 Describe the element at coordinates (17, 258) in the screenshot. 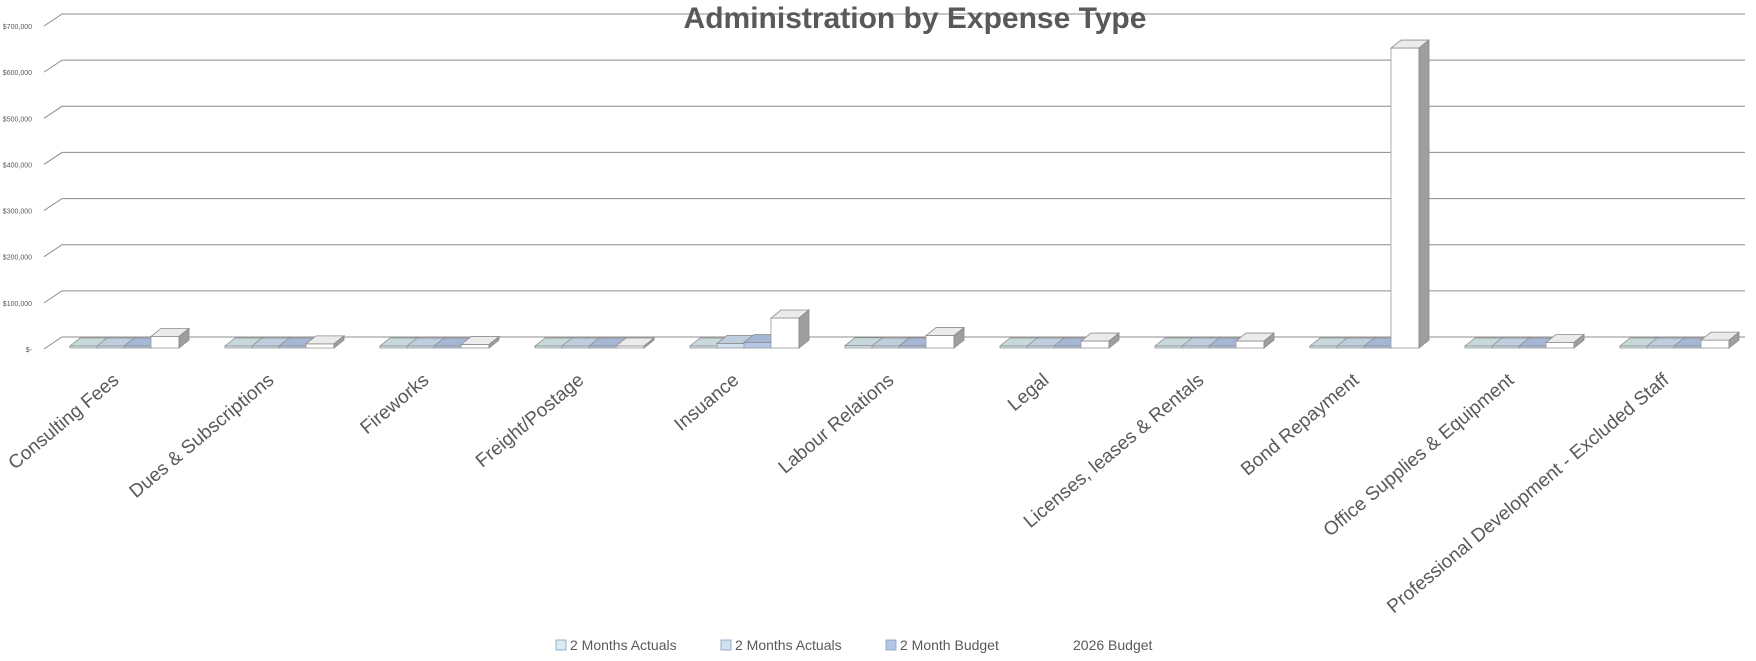

I see `y-tick-label: $200,000` at that location.